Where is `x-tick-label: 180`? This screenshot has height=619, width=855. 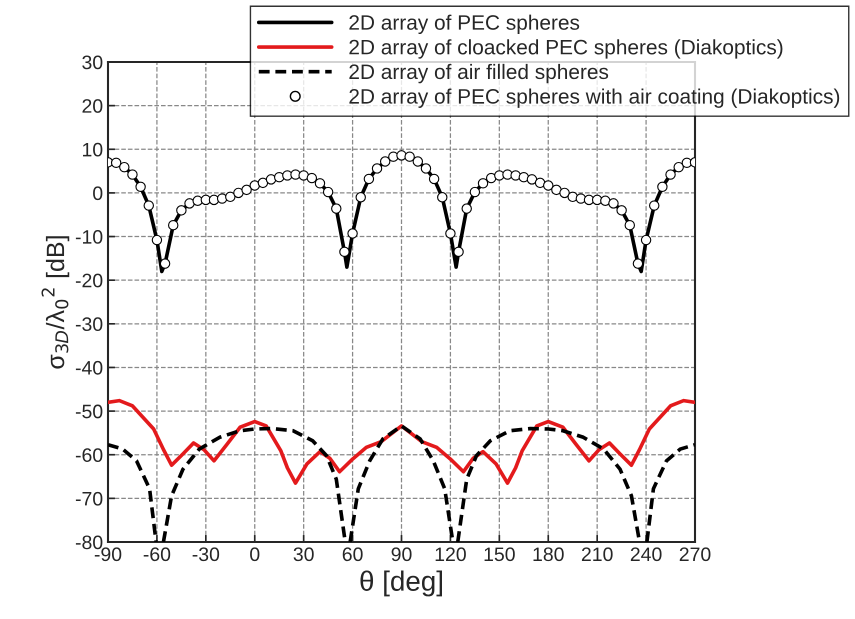
x-tick-label: 180 is located at coordinates (549, 554).